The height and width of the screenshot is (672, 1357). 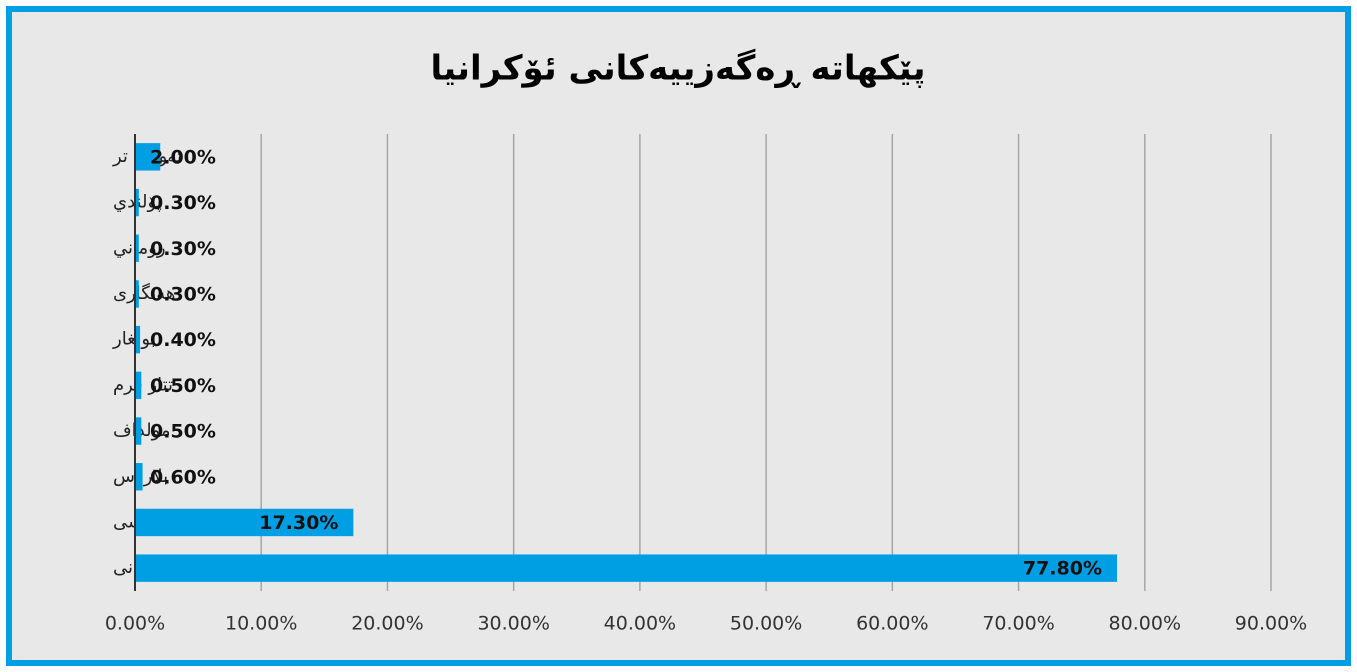 What do you see at coordinates (298, 523) in the screenshot?
I see `value-label: 17.30%` at bounding box center [298, 523].